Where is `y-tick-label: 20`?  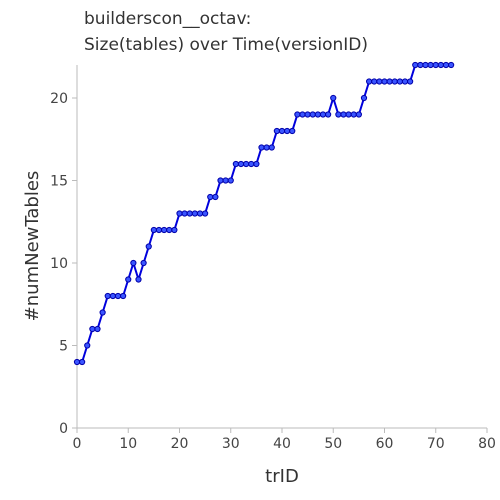 y-tick-label: 20 is located at coordinates (59, 99).